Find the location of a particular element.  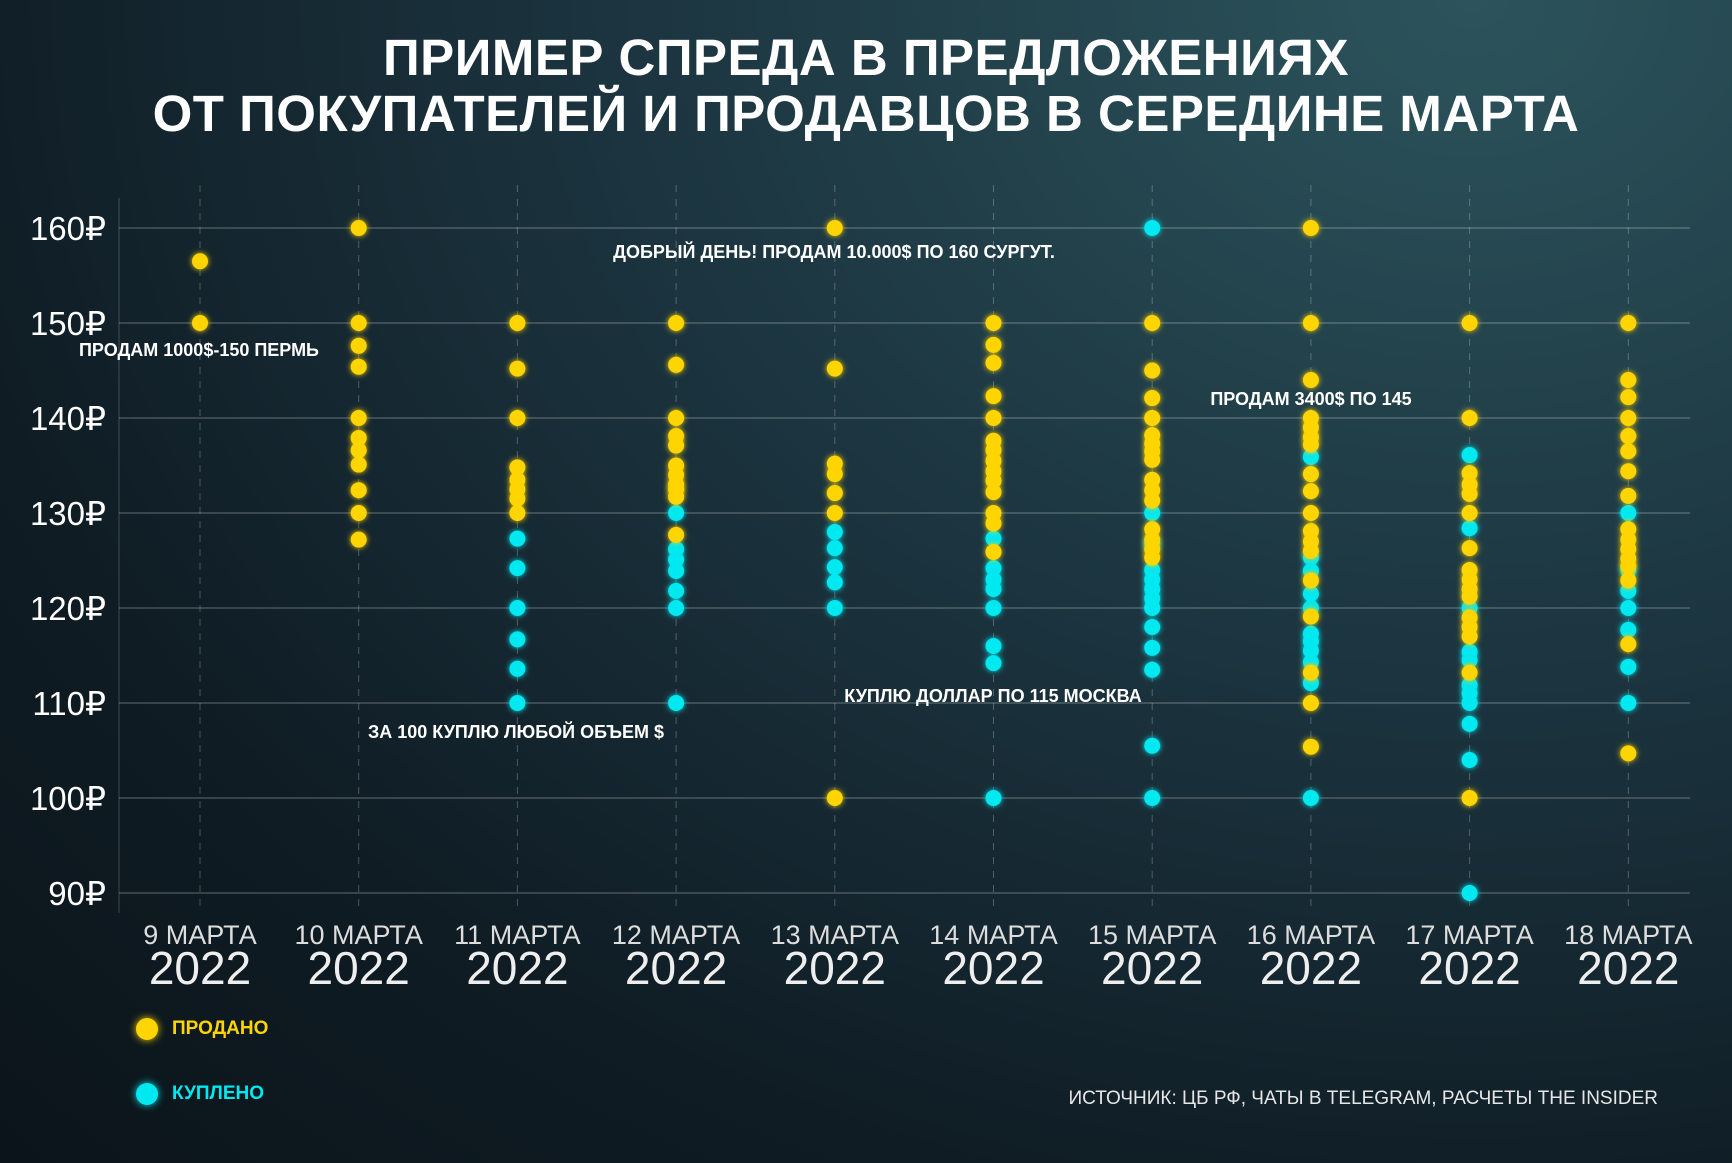

x-tick-day: 15 МАРТА is located at coordinates (1152, 935).